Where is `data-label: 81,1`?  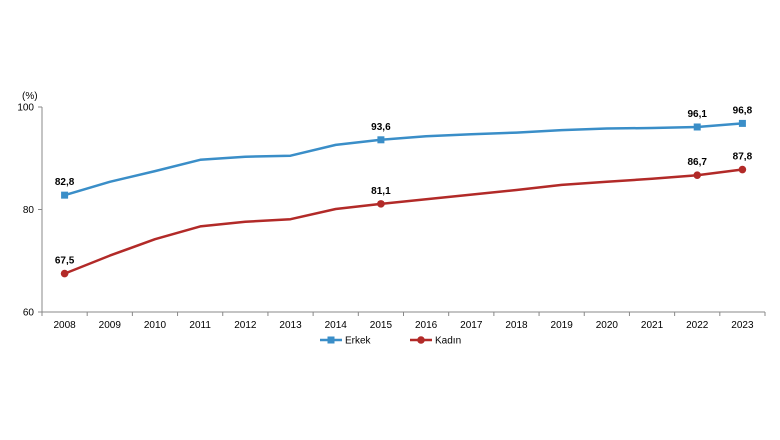 data-label: 81,1 is located at coordinates (381, 191).